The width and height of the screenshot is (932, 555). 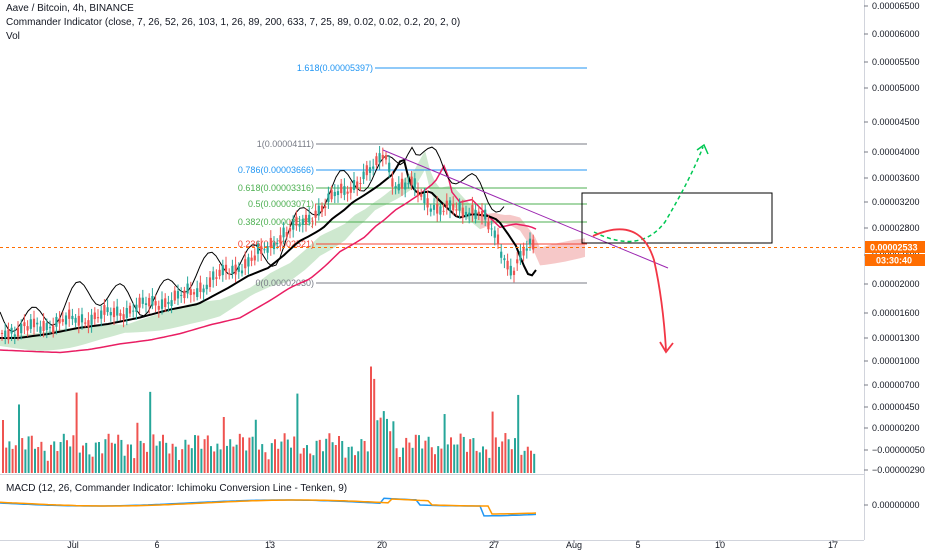 I want to click on price-tick-label: 0.00005000, so click(x=896, y=88).